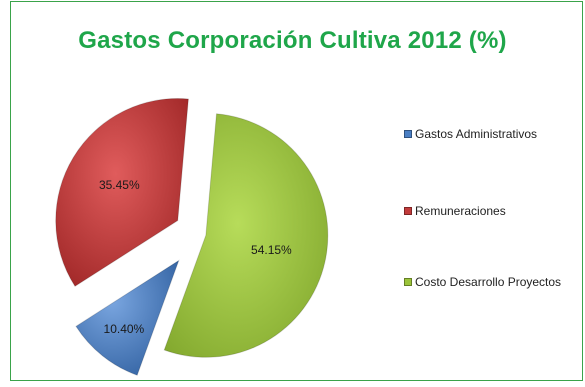 The image size is (585, 387). What do you see at coordinates (119, 185) in the screenshot?
I see `data-label: 35.45%` at bounding box center [119, 185].